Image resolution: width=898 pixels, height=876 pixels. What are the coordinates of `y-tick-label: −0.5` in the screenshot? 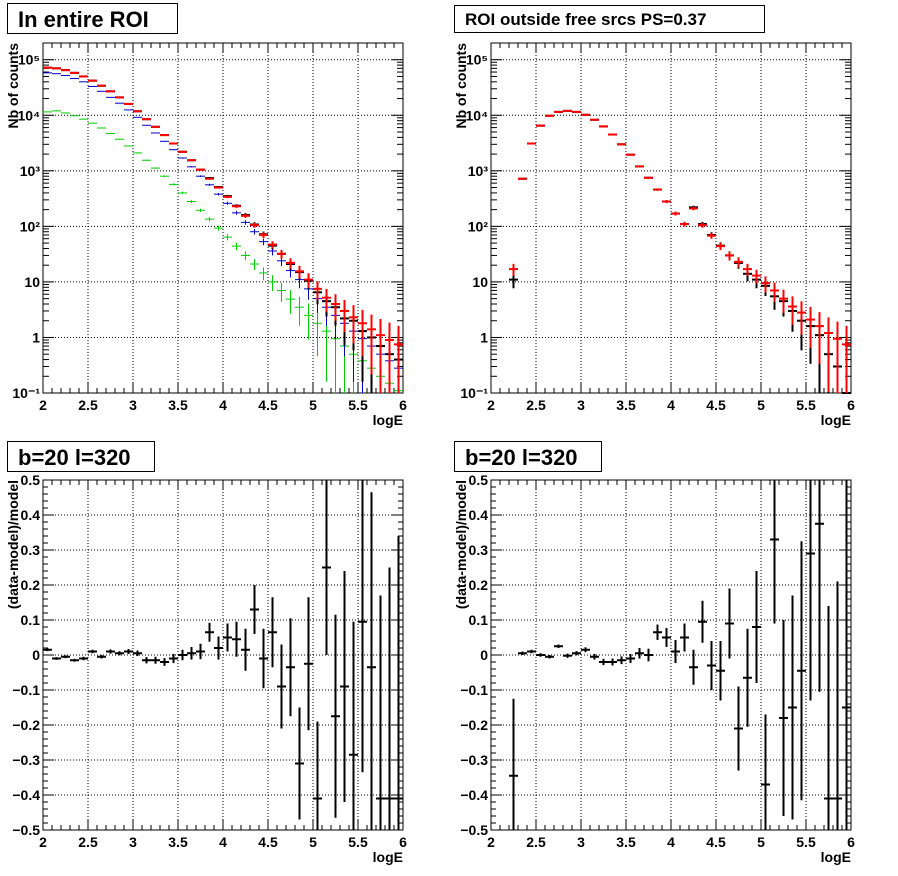 It's located at (474, 830).